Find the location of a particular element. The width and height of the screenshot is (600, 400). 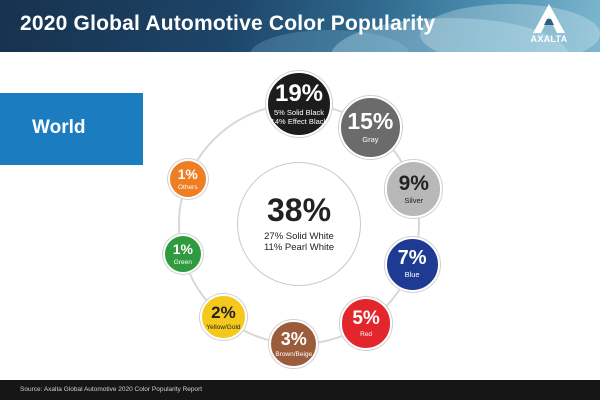

bubble-yellow-gold: 2% Yellow/Gold is located at coordinates (223, 317).